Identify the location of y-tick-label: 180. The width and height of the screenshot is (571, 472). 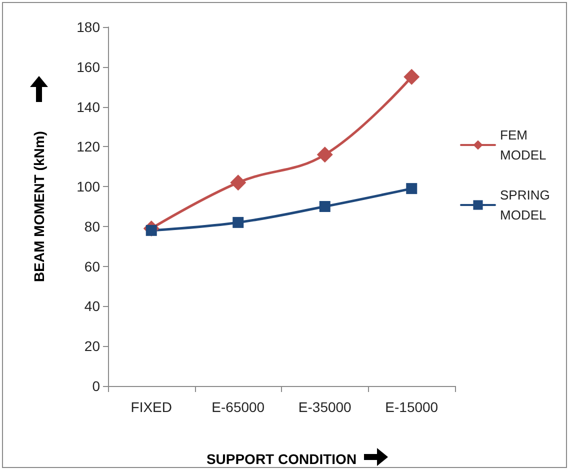
(88, 27).